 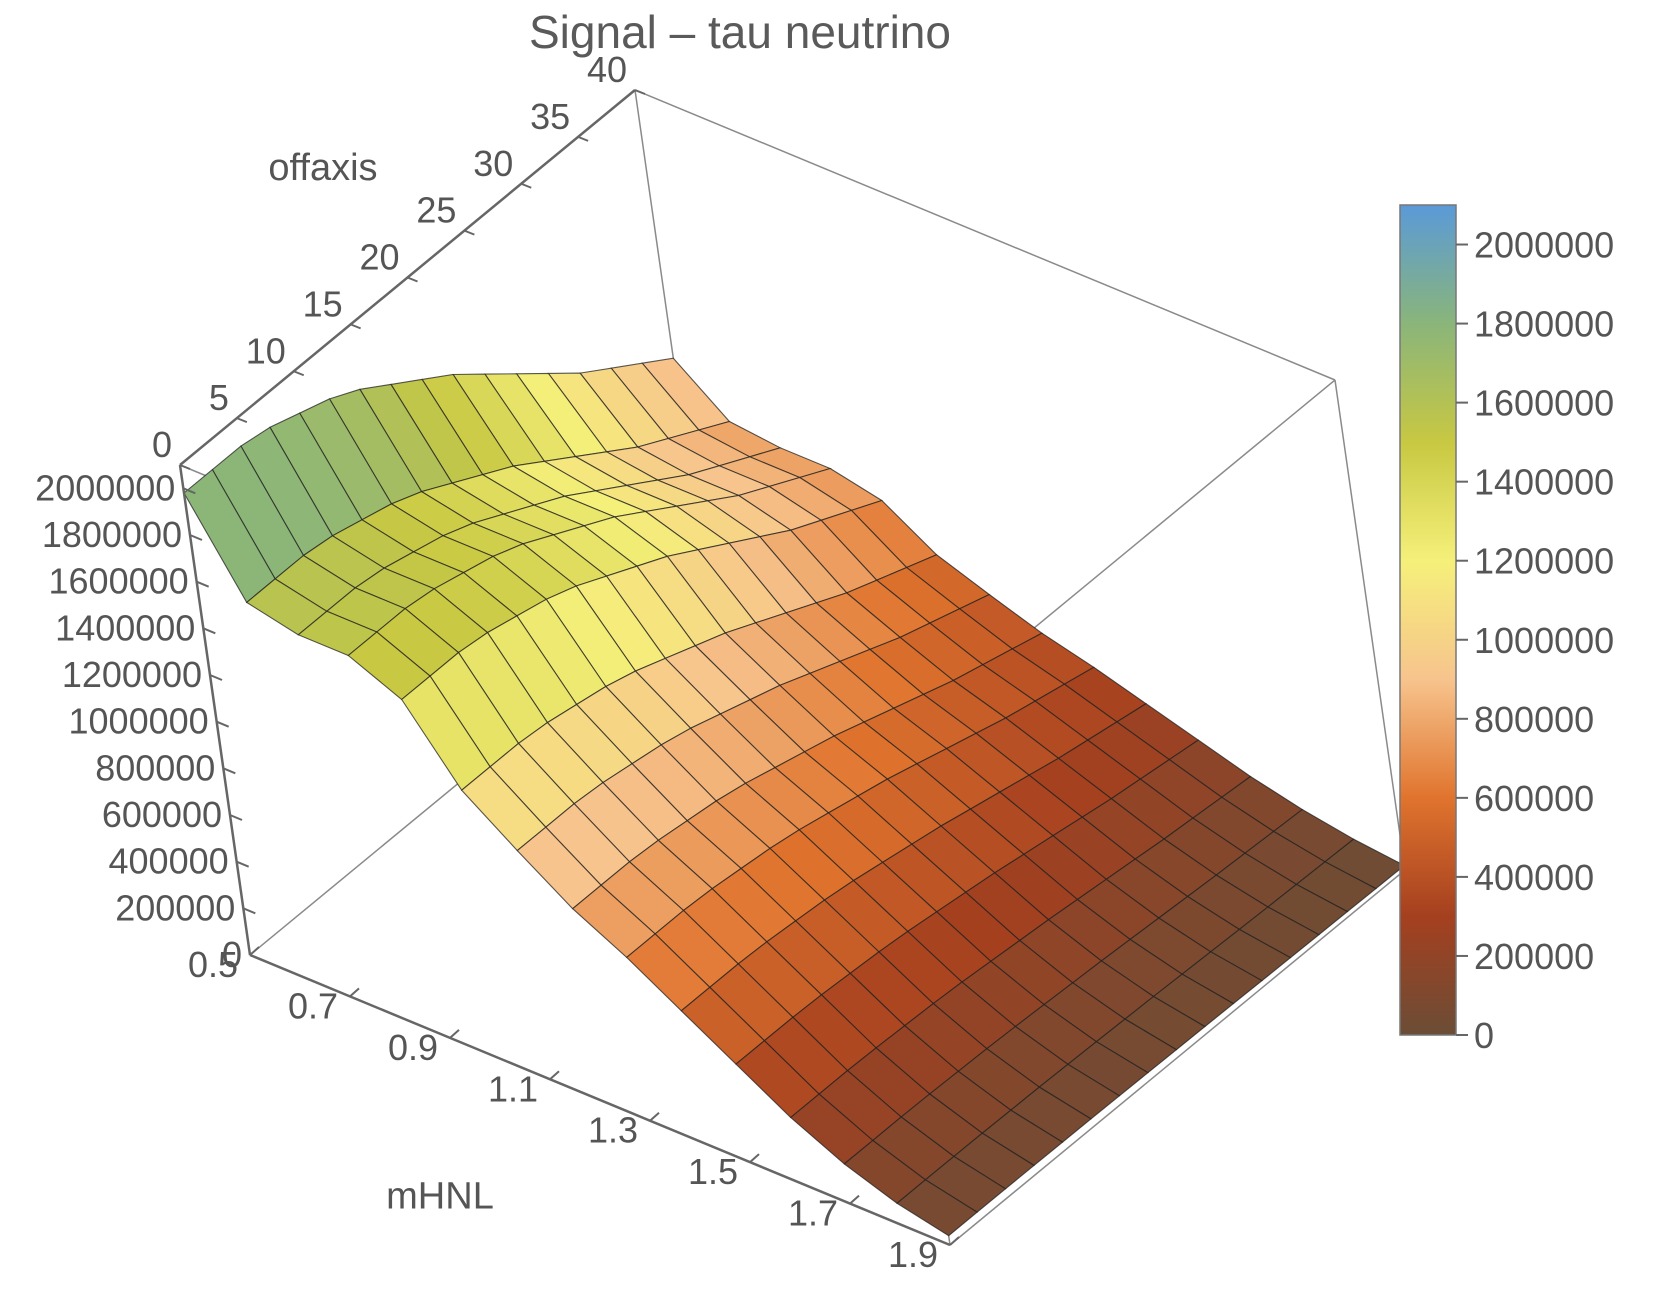 I want to click on colorbar-tick-label: 1200000, so click(x=1544, y=561).